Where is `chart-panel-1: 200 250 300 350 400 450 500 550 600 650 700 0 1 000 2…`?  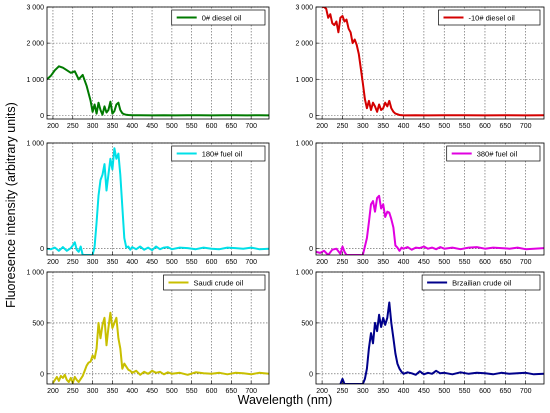
chart-panel-1: 200 250 300 350 400 450 500 550 600 650 700 0 1 000 2… is located at coordinates (148, 67).